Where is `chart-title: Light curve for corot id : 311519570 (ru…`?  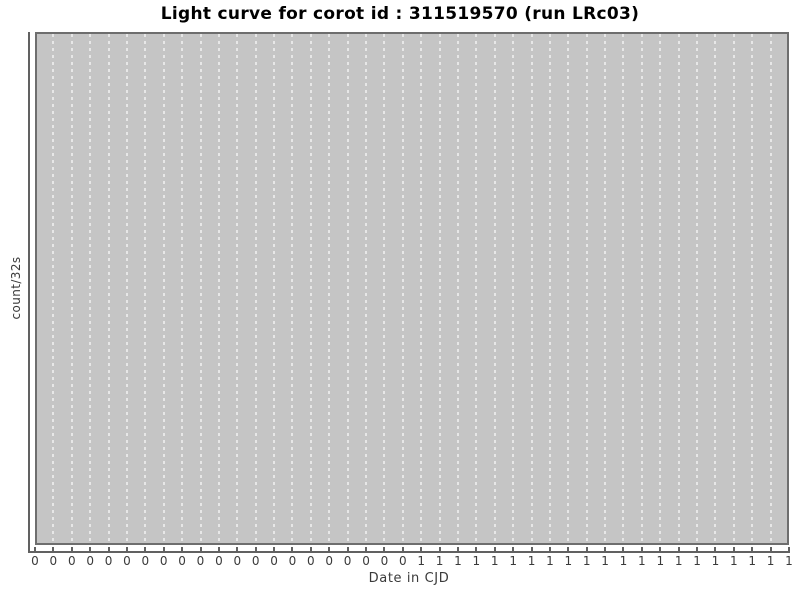 chart-title: Light curve for corot id : 311519570 (ru… is located at coordinates (400, 14).